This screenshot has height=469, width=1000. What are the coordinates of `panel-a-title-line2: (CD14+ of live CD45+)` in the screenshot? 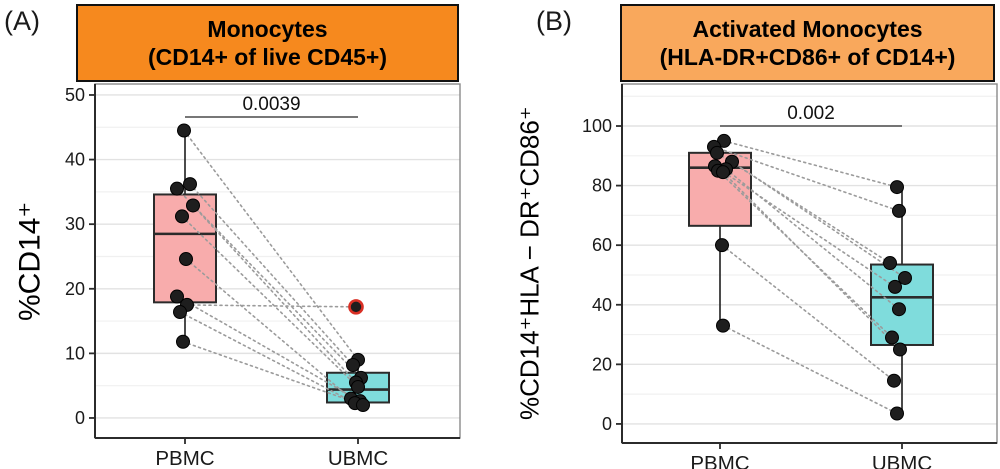 It's located at (267, 57).